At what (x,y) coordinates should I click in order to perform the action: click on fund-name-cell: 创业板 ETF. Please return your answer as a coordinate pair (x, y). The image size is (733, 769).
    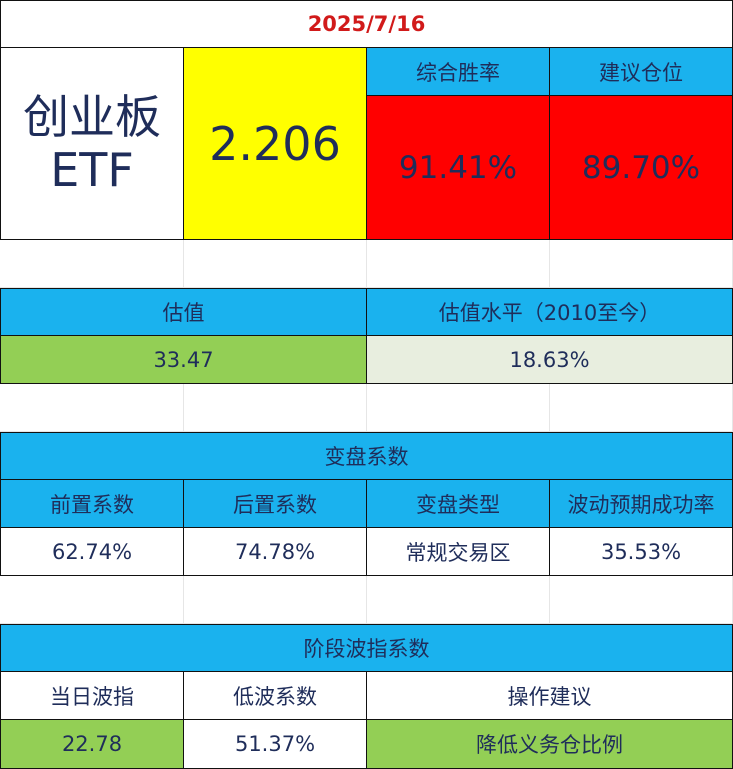
    Looking at the image, I should click on (92, 144).